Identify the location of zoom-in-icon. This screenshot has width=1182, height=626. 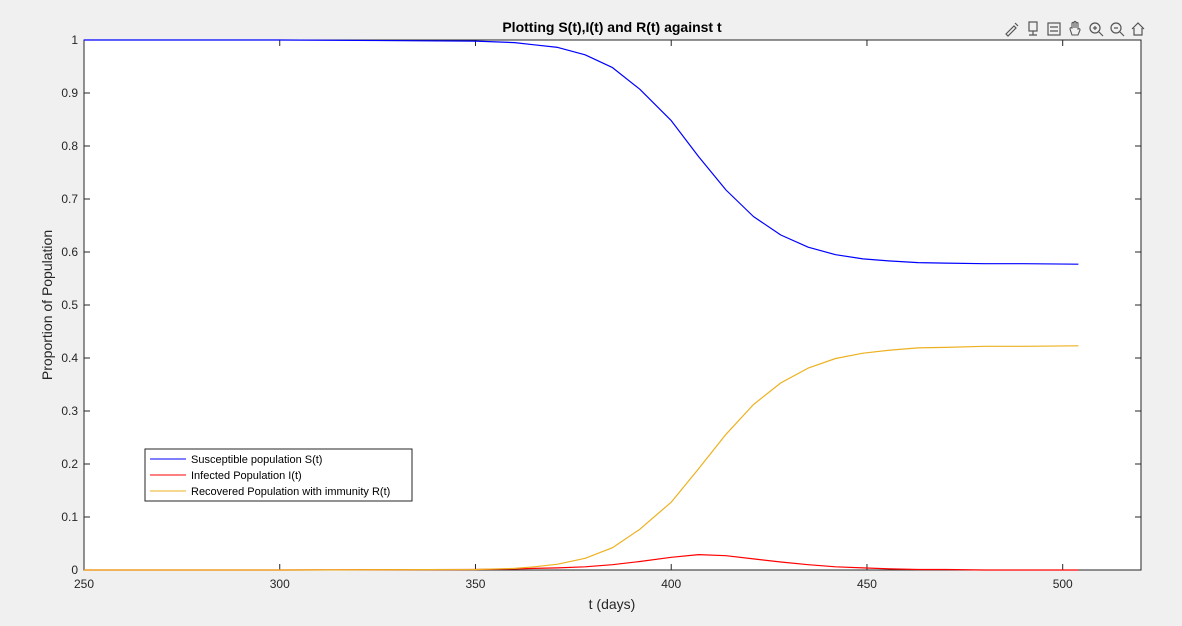
(1096, 29).